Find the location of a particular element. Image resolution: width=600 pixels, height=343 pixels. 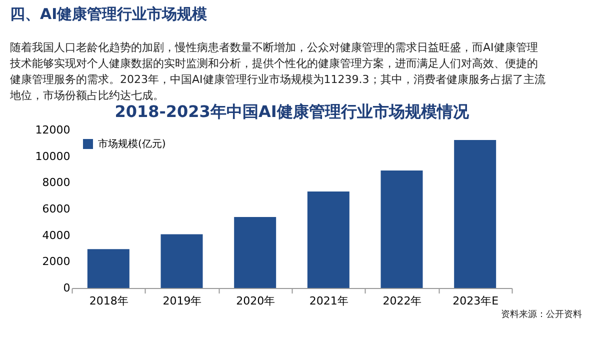

y-tick-label: 10000 is located at coordinates (52, 156).